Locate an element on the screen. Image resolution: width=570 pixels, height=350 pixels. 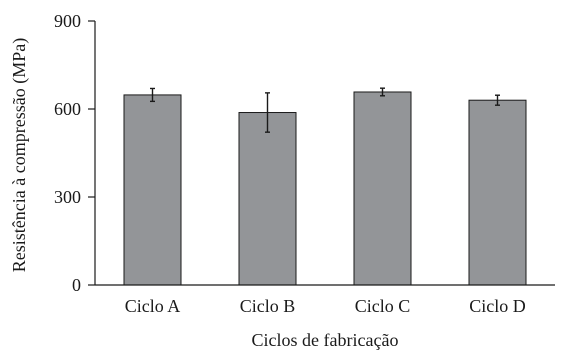
y-axis-title: Resistência à compressão (MPa) is located at coordinates (19, 155).